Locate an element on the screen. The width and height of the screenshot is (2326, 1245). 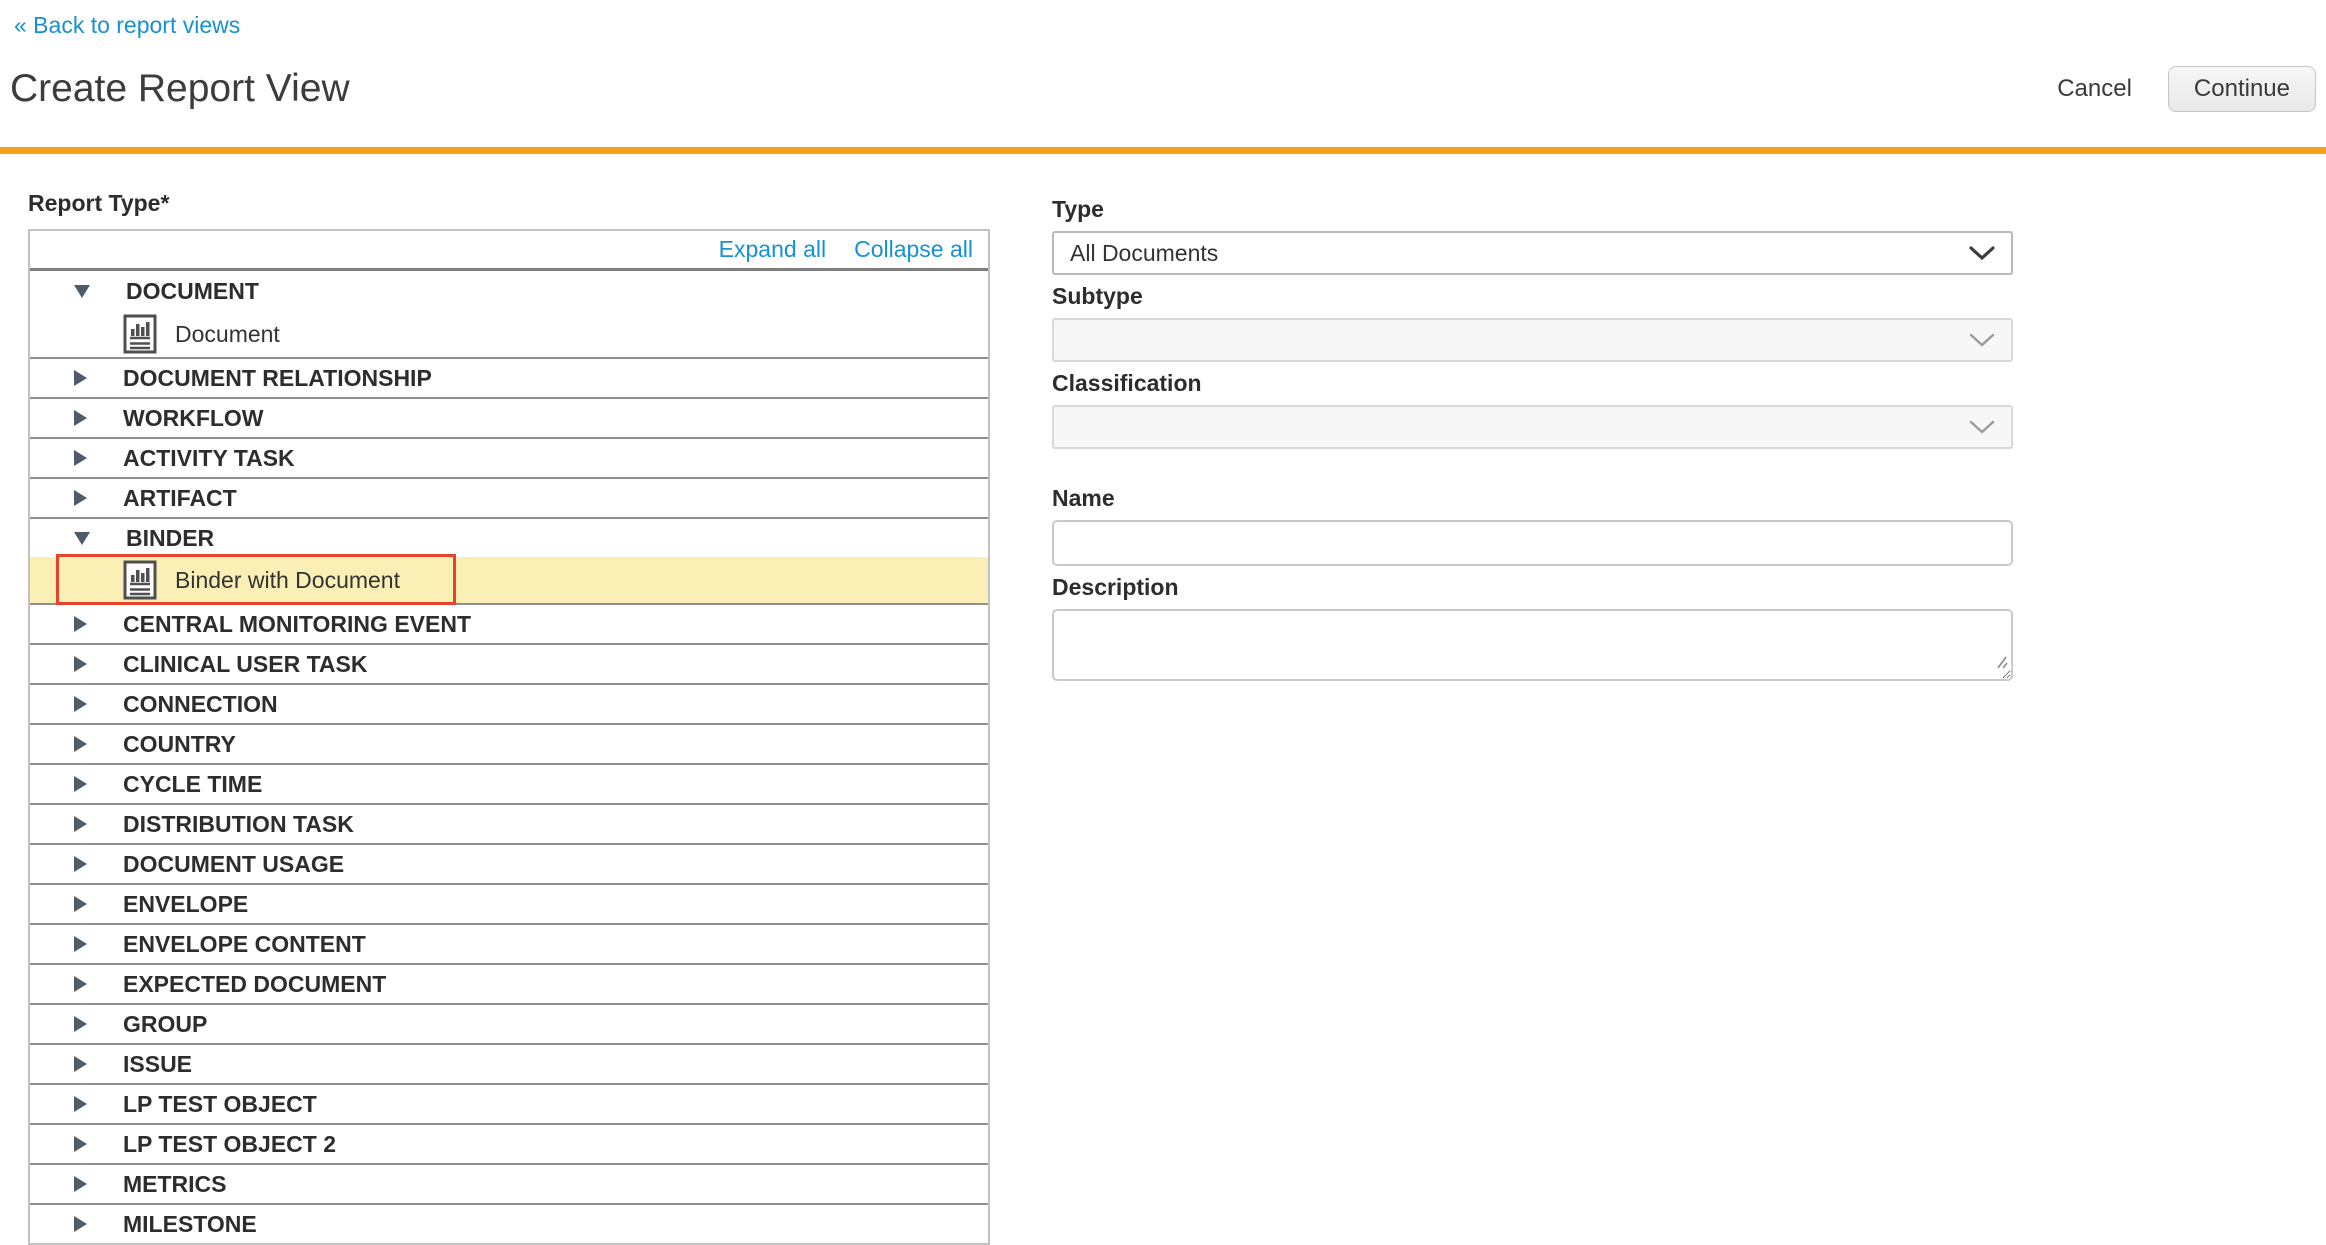
tree-group-label: LP TEST OBJECT is located at coordinates (220, 1103).